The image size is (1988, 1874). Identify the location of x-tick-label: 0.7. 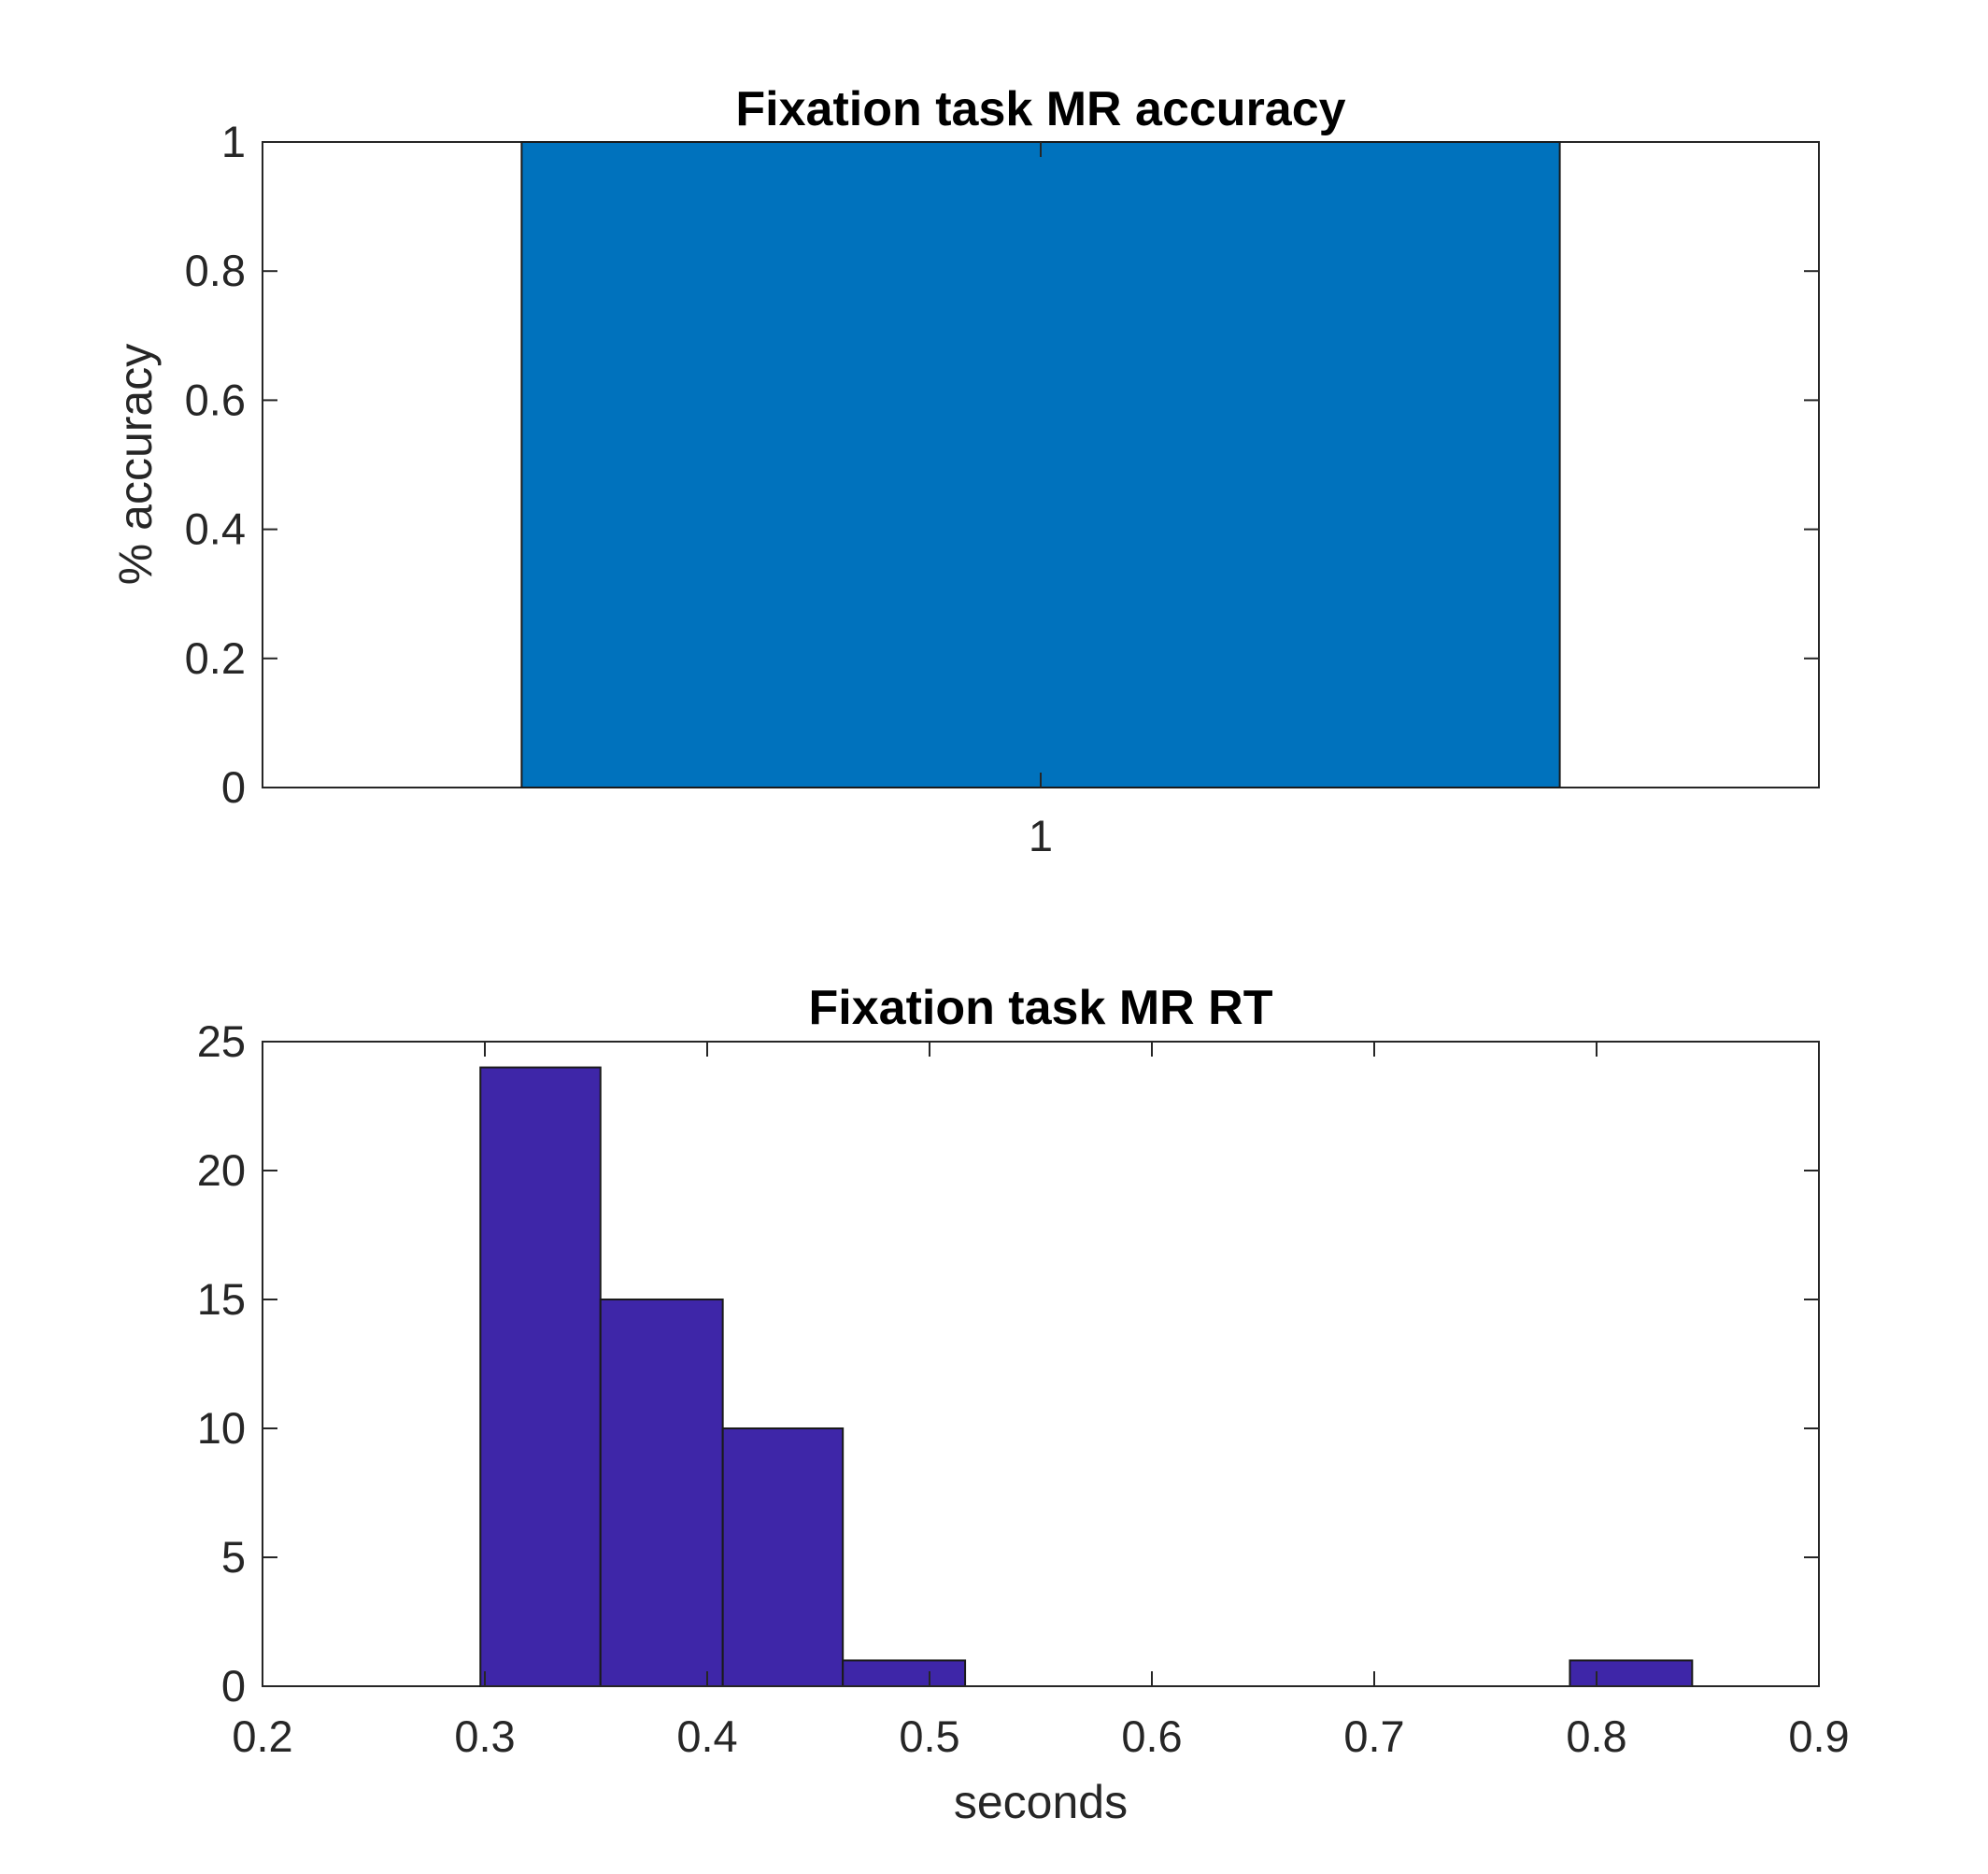
(1373, 1736).